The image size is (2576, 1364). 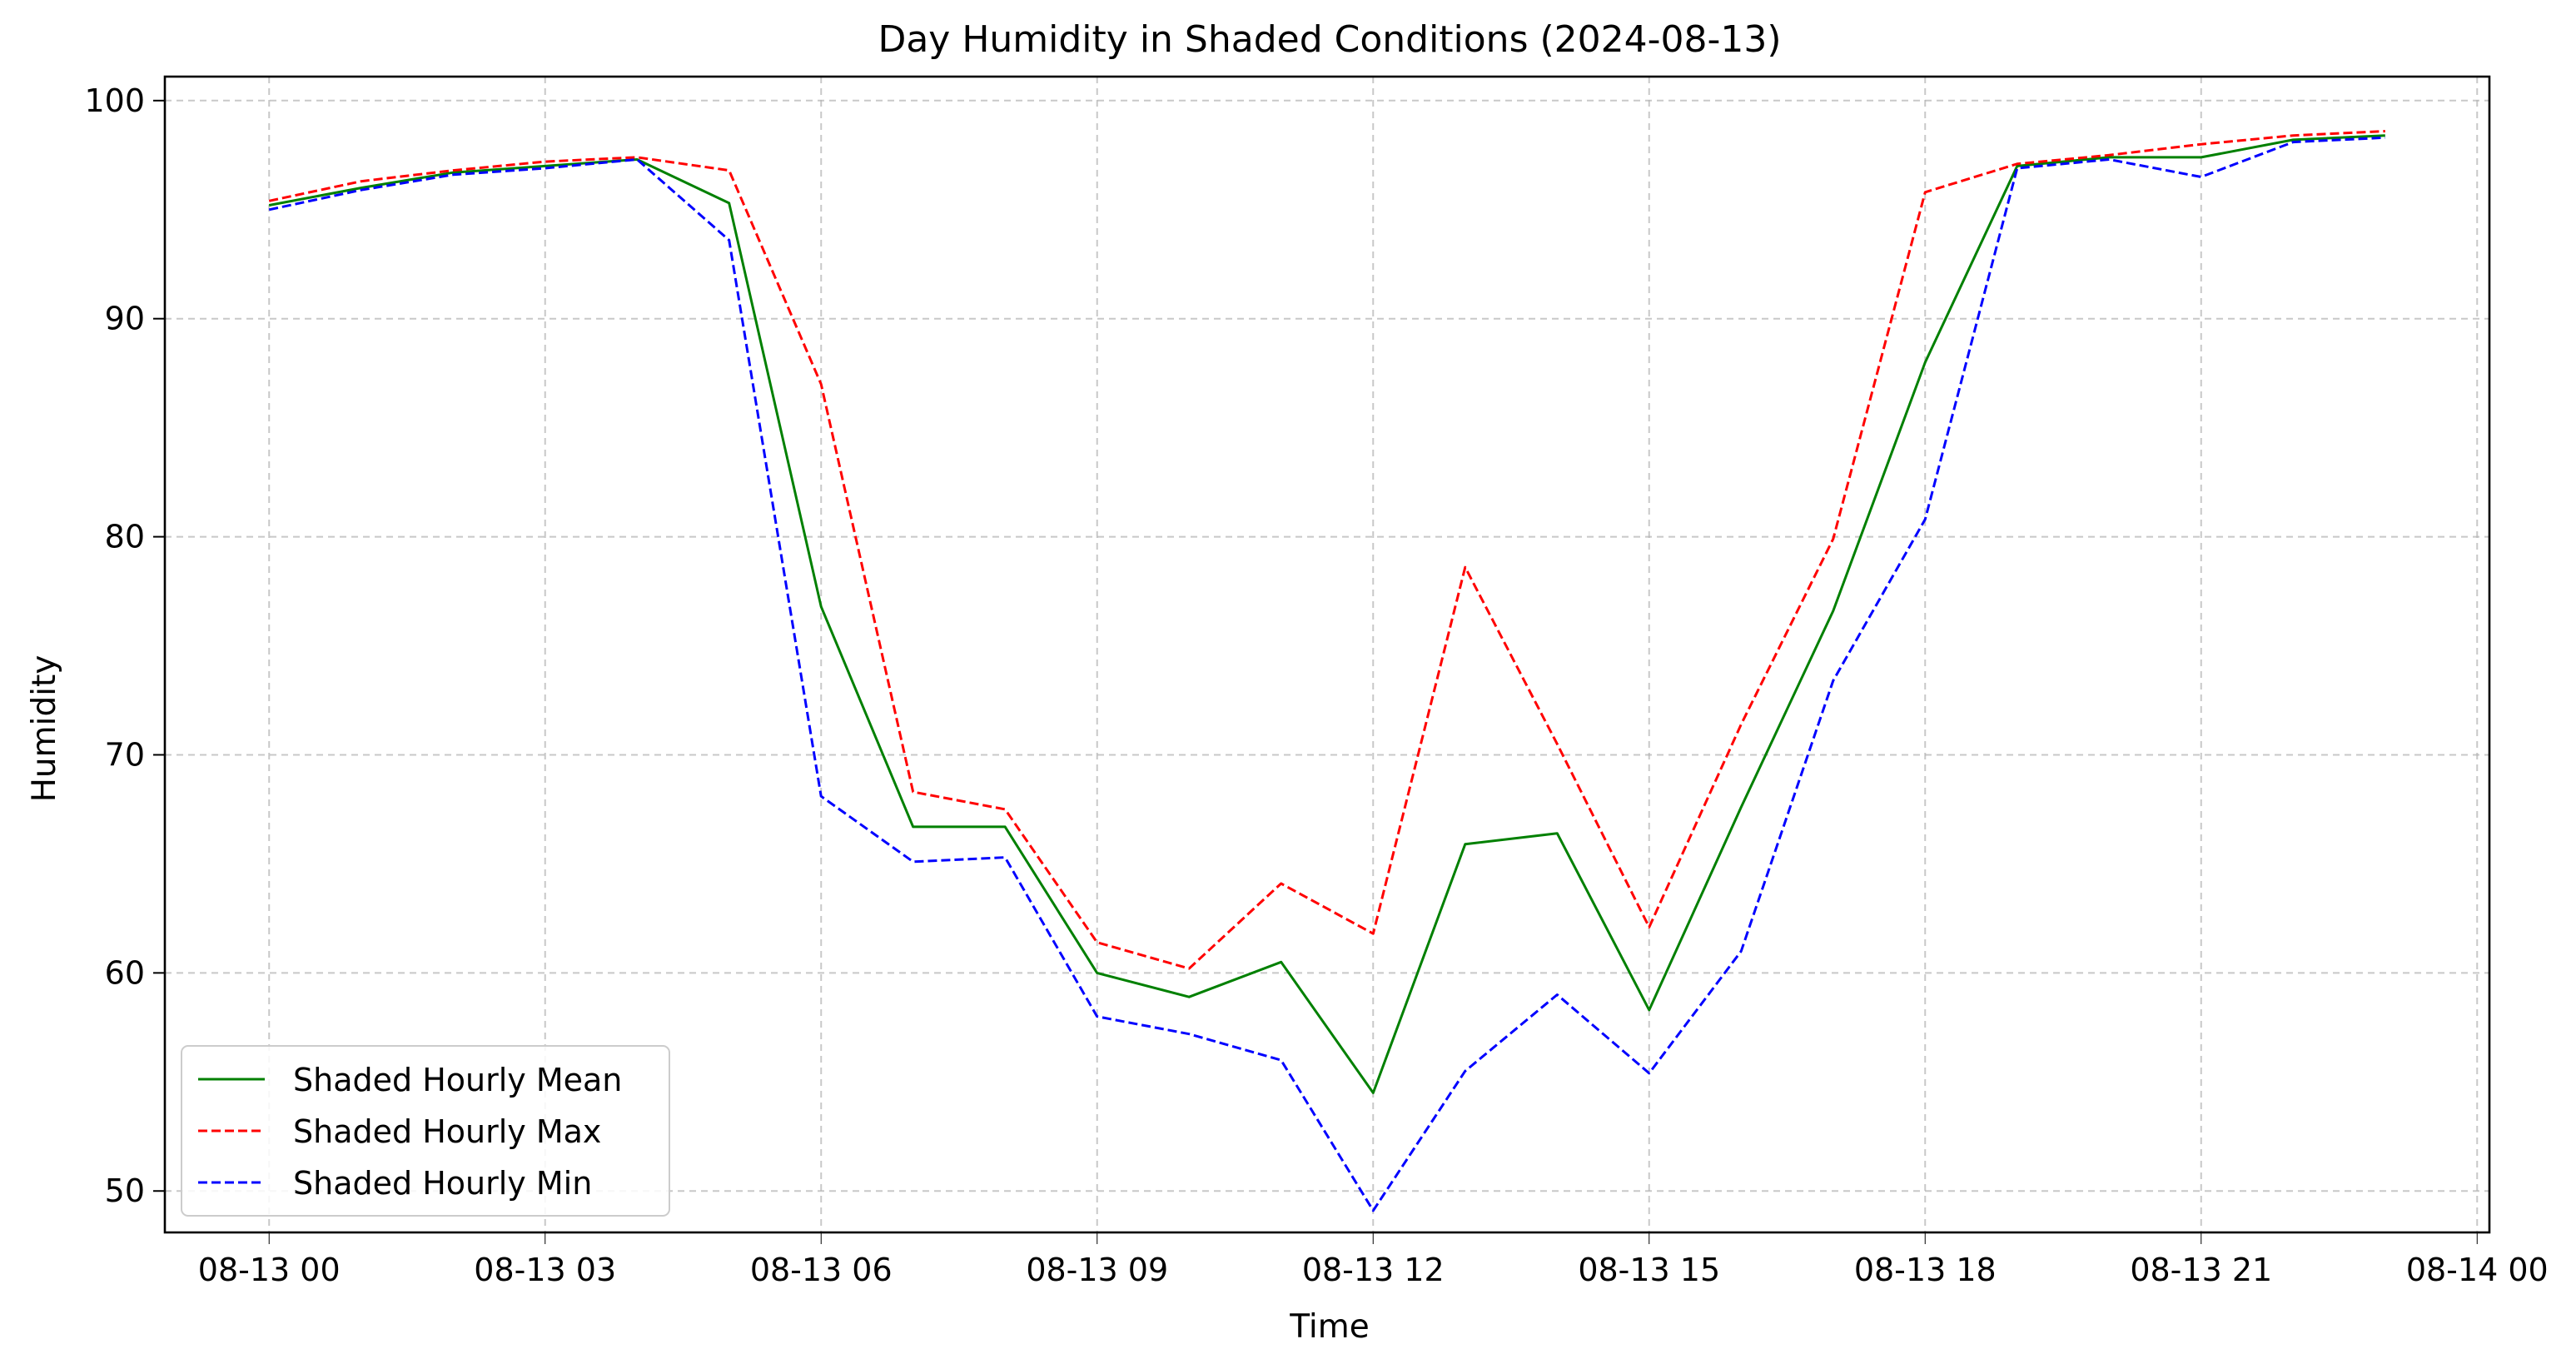 What do you see at coordinates (1925, 1270) in the screenshot?
I see `x-tick-label: 08-13 18` at bounding box center [1925, 1270].